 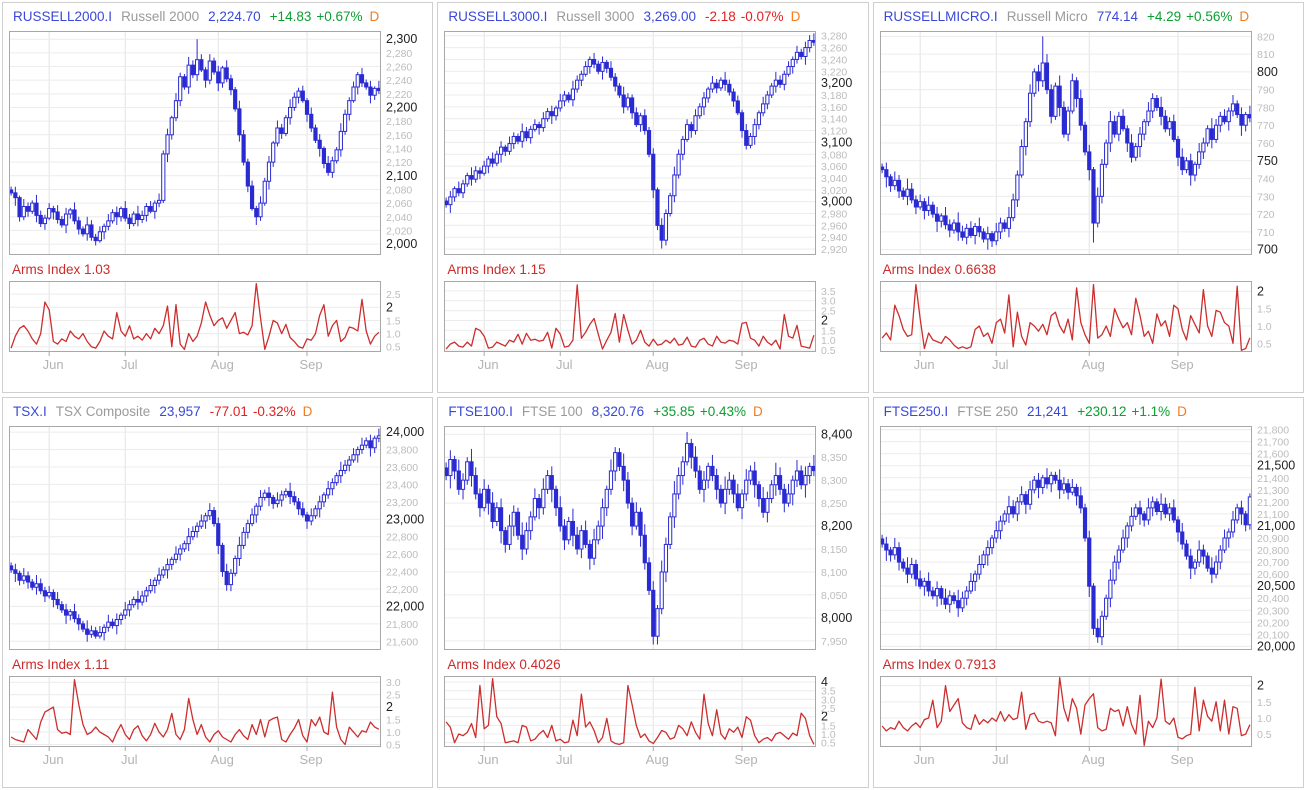 I want to click on svg-text: 3,160, so click(x=834, y=108).